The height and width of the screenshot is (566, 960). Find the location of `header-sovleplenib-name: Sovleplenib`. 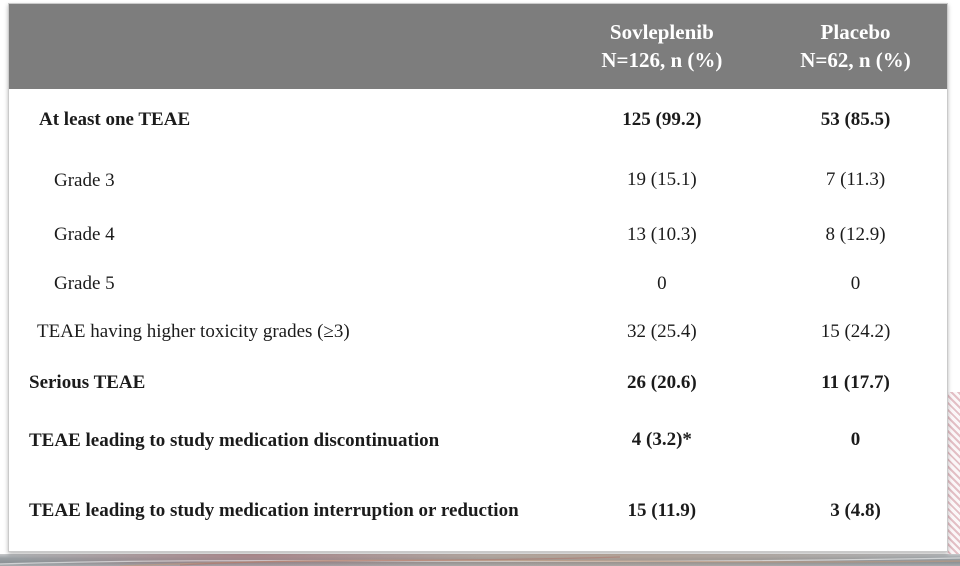

header-sovleplenib-name: Sovleplenib is located at coordinates (661, 32).